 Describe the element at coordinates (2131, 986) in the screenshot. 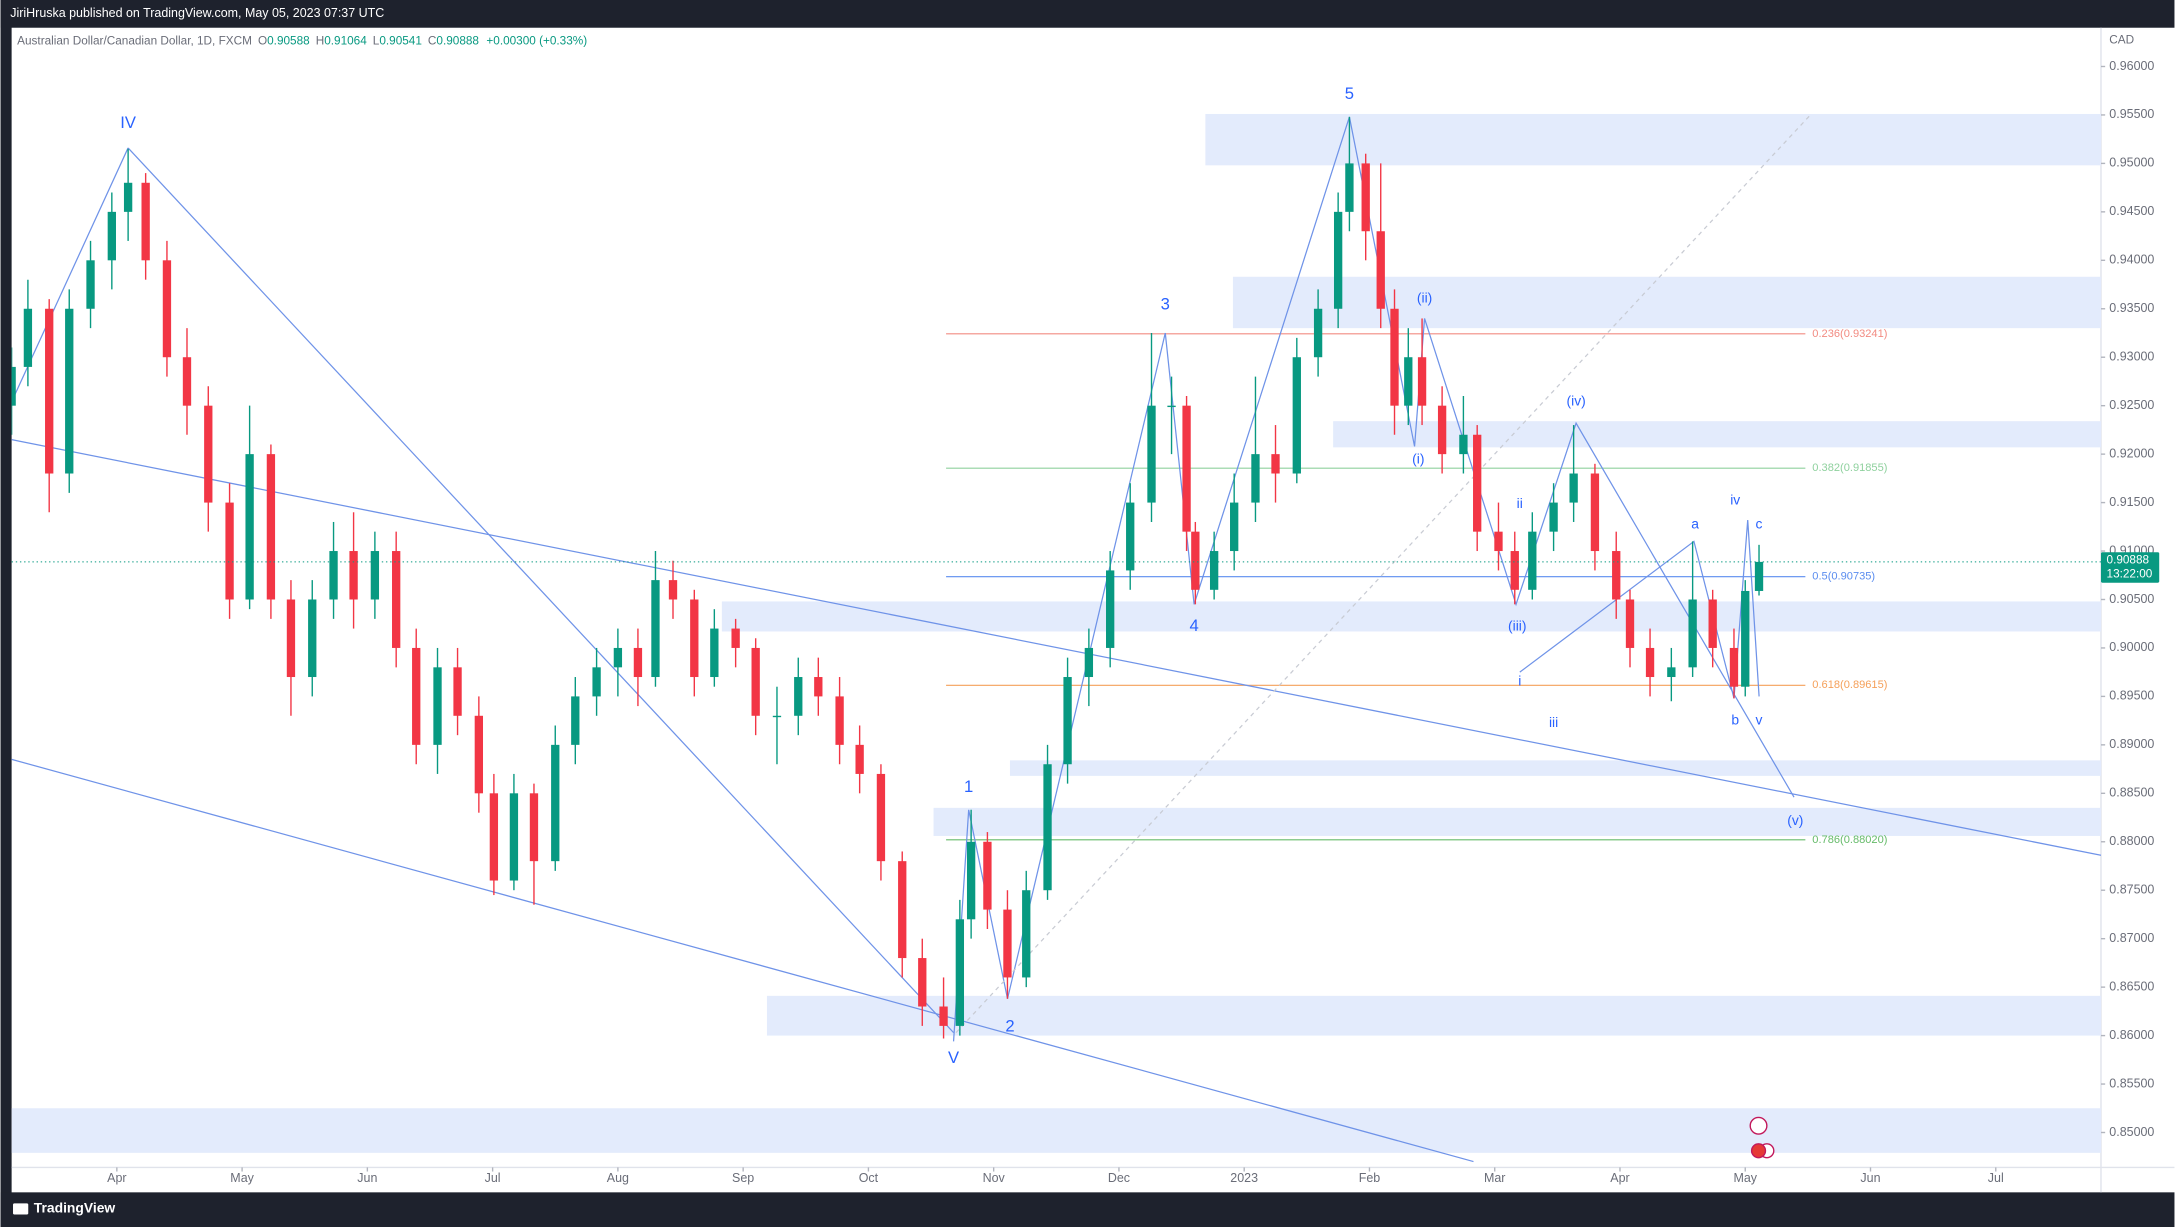

I see `y-tick-label: 0.86500` at that location.